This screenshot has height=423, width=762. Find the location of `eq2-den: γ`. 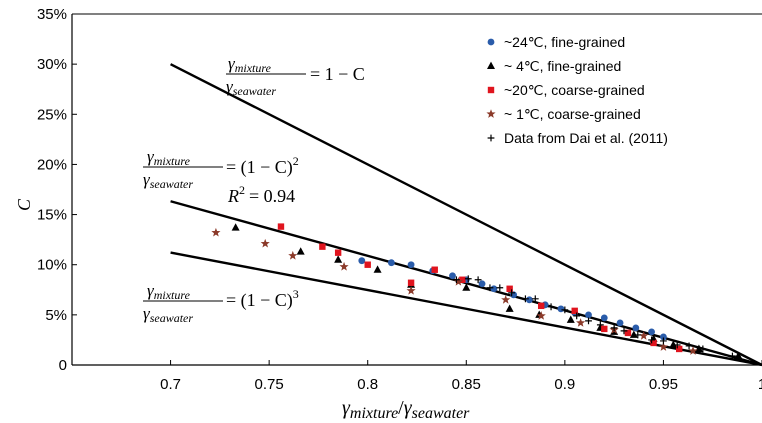

eq2-den: γ is located at coordinates (147, 179).